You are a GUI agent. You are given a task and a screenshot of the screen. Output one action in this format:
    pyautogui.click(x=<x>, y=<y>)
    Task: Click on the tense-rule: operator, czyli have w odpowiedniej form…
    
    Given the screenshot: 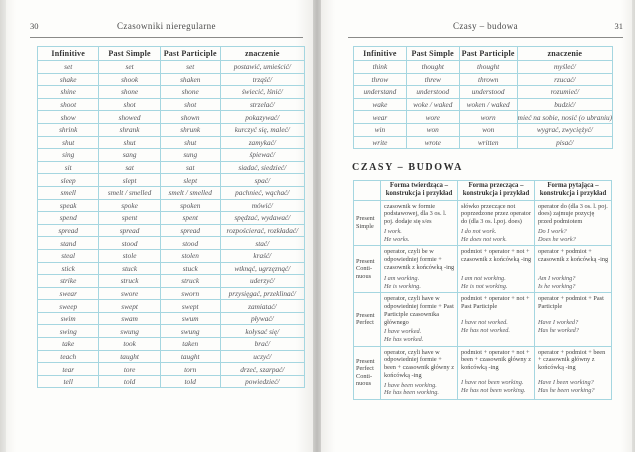 What is the action you would take?
    pyautogui.click(x=419, y=310)
    